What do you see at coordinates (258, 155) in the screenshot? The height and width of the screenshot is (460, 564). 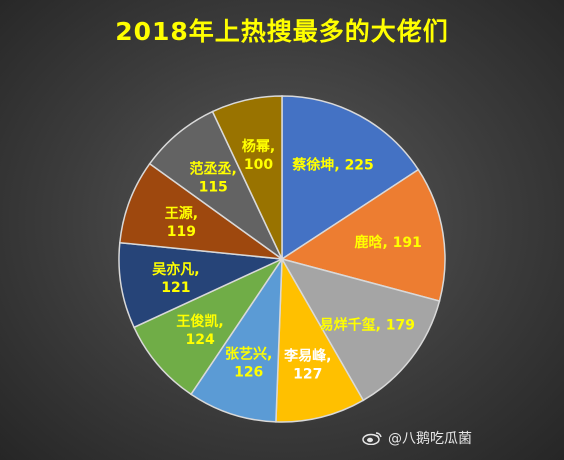 I see `slice-label: 杨幂, 100` at bounding box center [258, 155].